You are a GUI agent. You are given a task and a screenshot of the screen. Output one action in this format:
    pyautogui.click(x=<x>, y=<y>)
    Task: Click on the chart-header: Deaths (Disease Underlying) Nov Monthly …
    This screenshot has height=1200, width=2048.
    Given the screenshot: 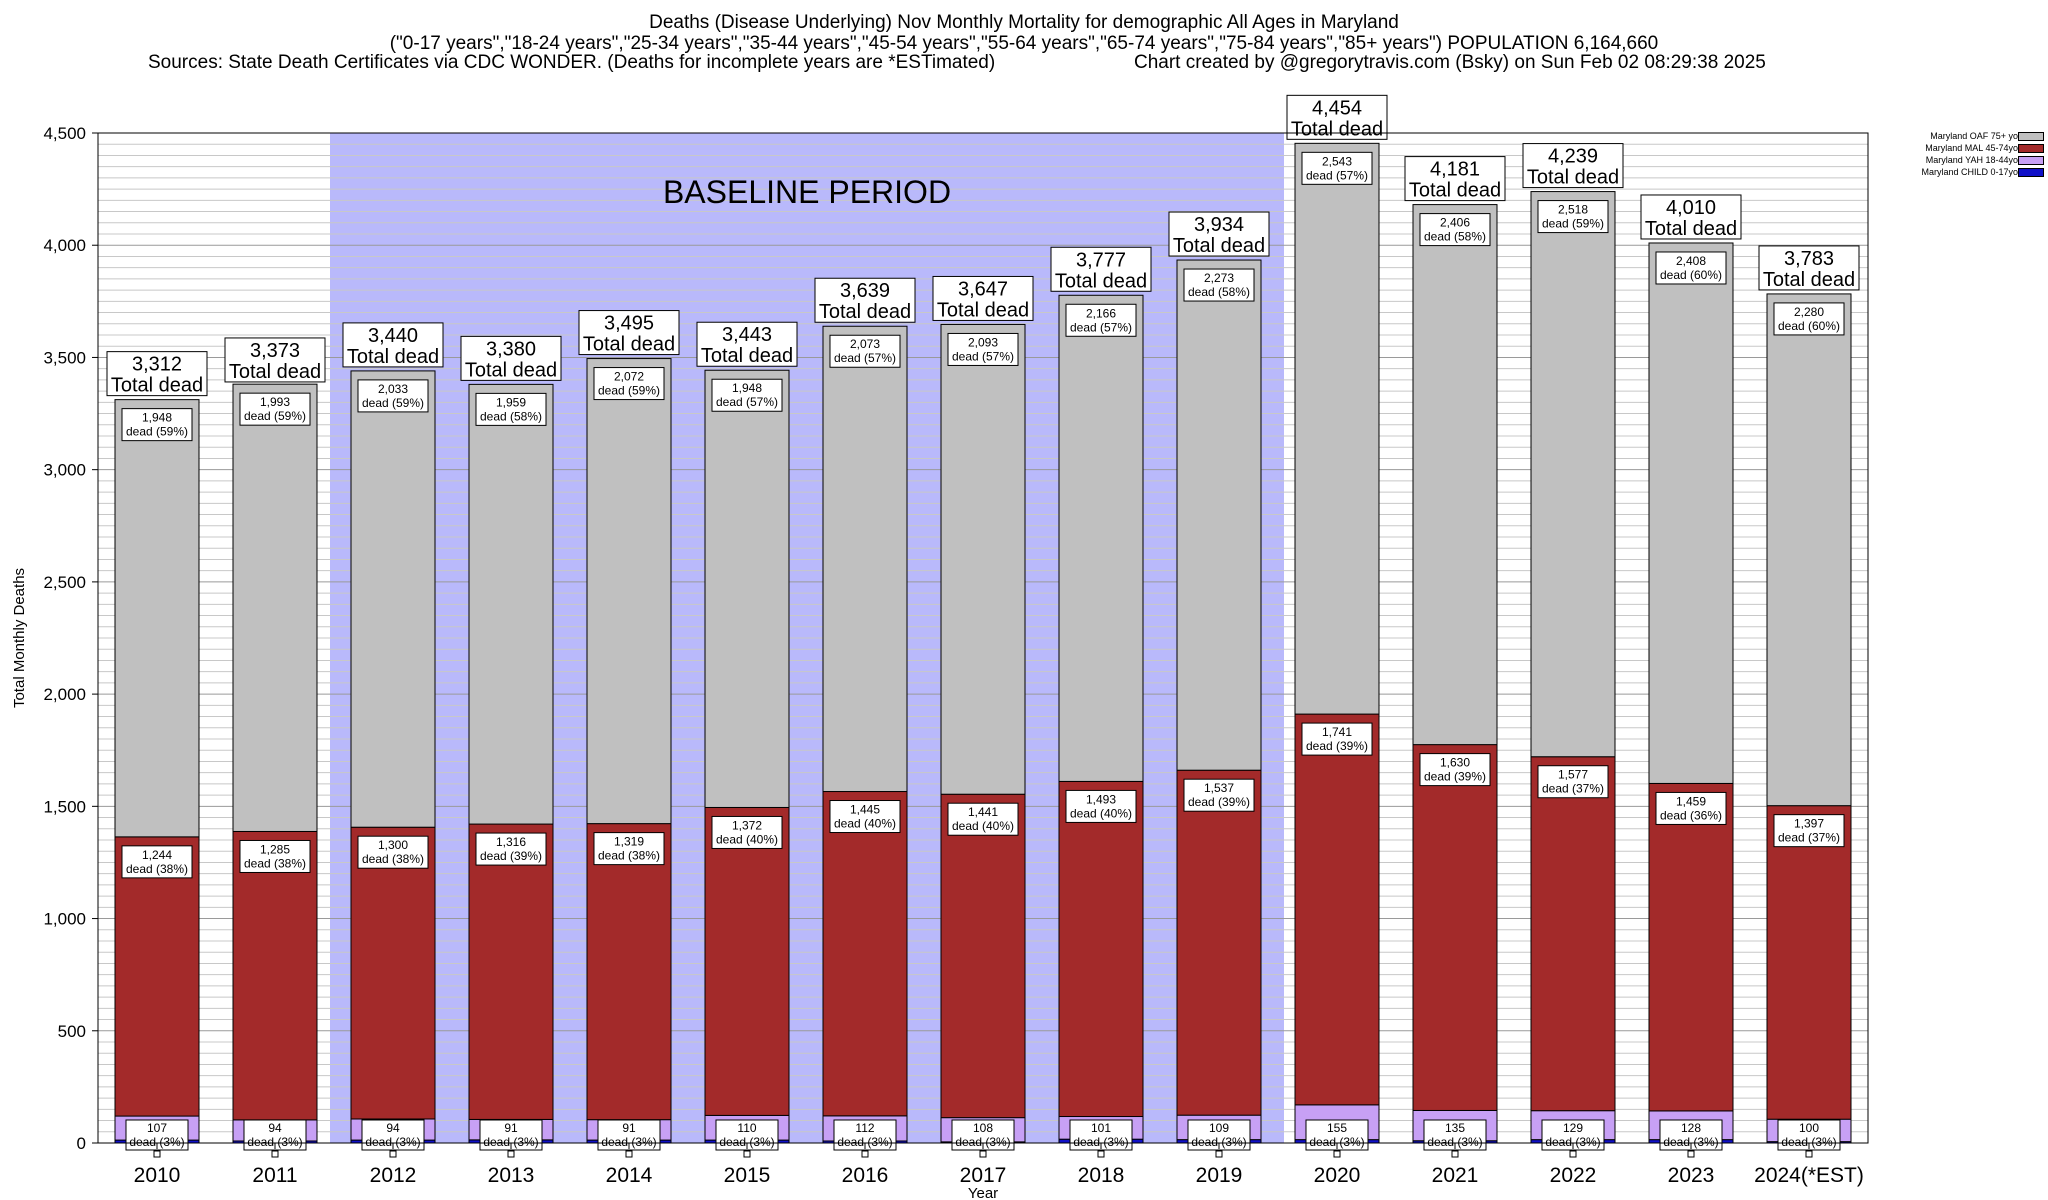 What is the action you would take?
    pyautogui.click(x=1024, y=33)
    